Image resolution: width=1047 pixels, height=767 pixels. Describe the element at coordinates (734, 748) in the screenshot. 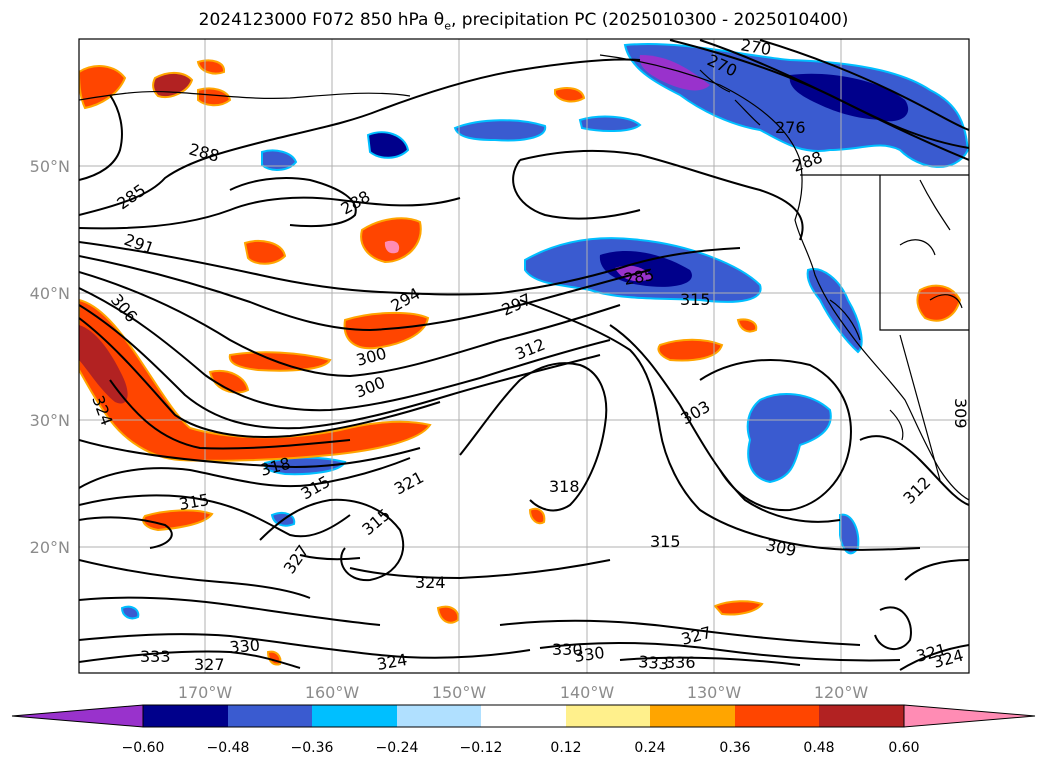

I see `colorbar-tick-label: 0.36` at that location.